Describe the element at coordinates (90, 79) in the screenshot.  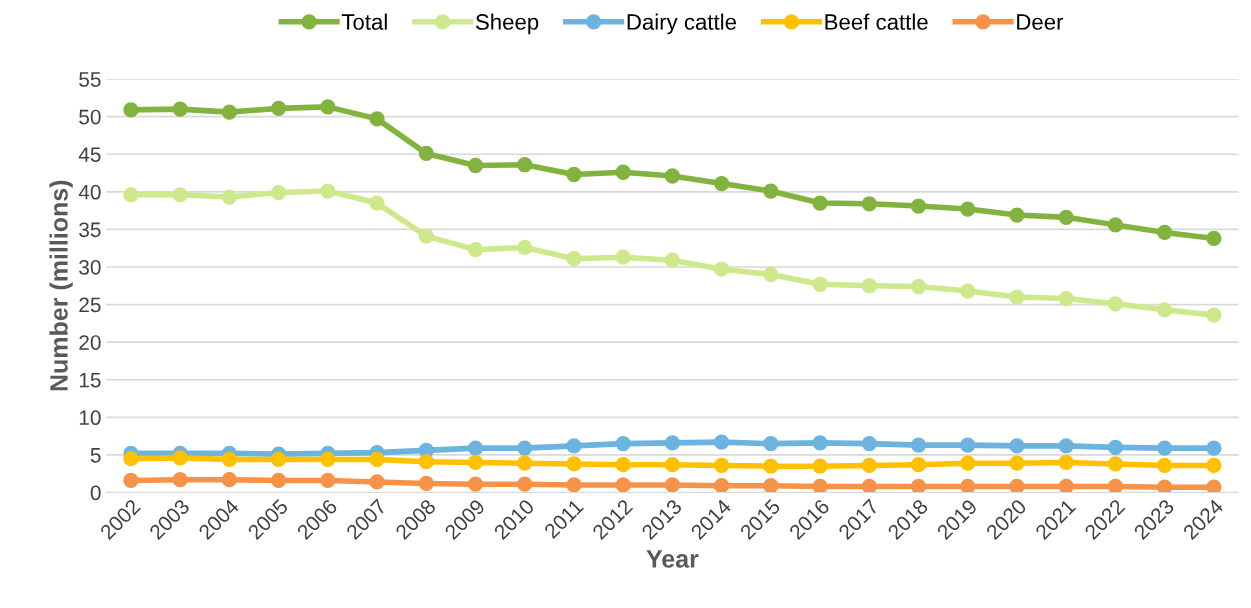
I see `y-tick-label: 55` at that location.